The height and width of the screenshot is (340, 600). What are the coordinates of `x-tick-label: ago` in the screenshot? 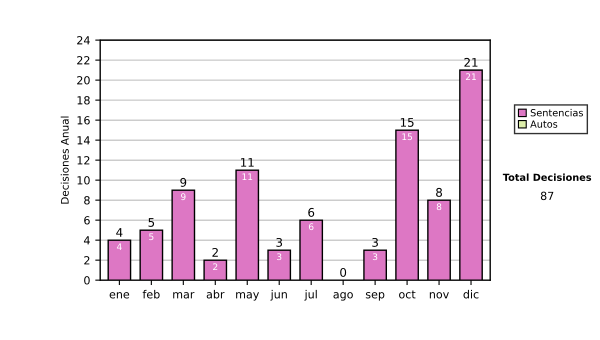 It's located at (343, 296).